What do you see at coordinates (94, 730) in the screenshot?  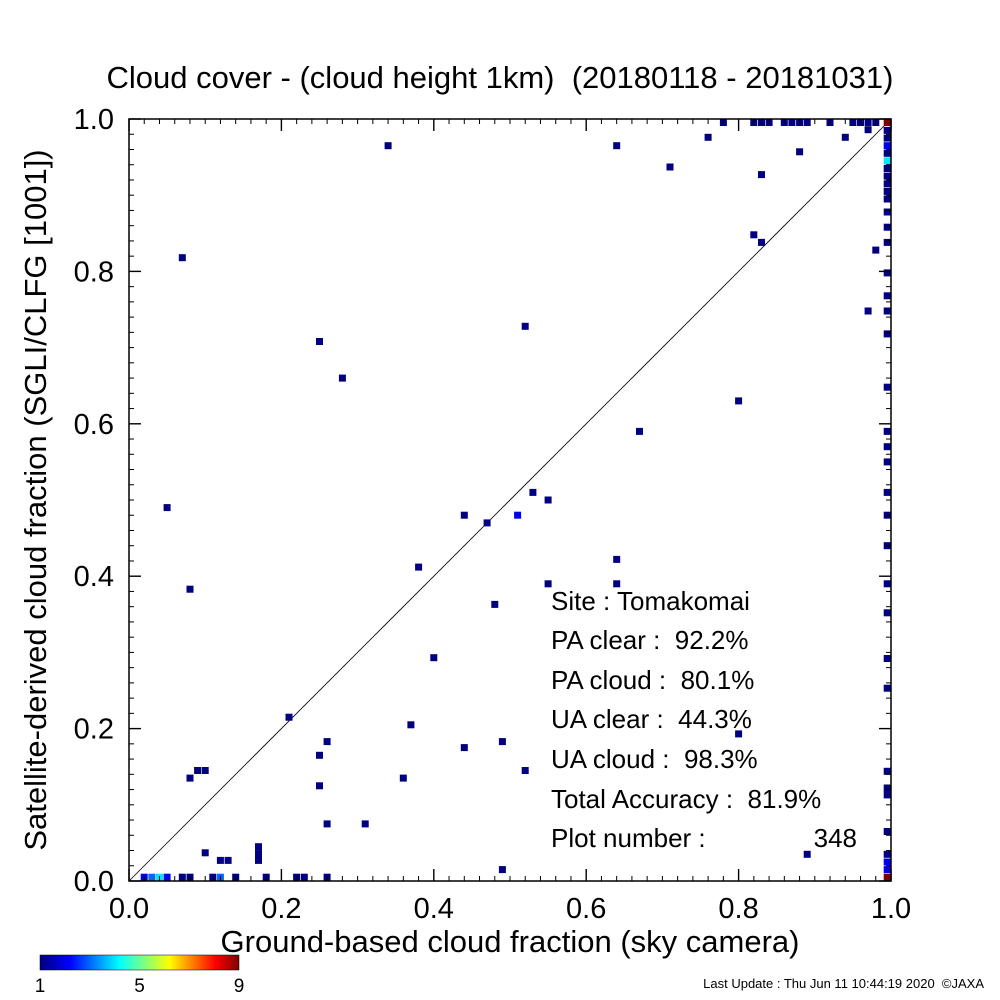 I see `y-tick-label: 0.2` at bounding box center [94, 730].